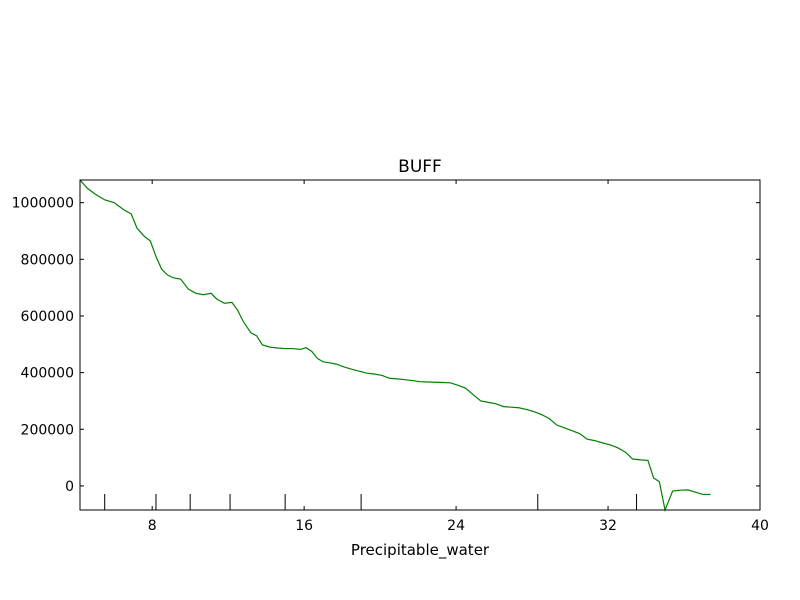 The image size is (800, 600). What do you see at coordinates (608, 526) in the screenshot?
I see `x-tick-label: 32` at bounding box center [608, 526].